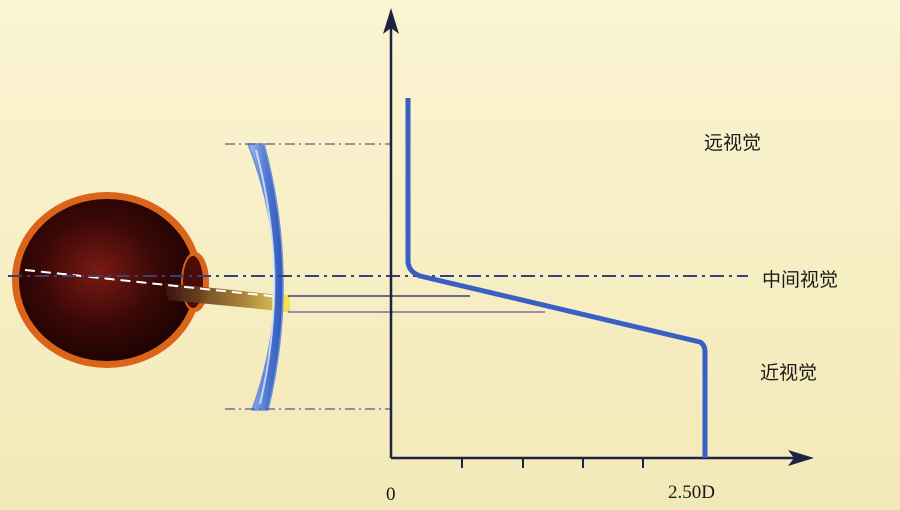 Image resolution: width=900 pixels, height=510 pixels. Describe the element at coordinates (800, 280) in the screenshot. I see `intermediate-vision-label: 中间视觉` at that location.